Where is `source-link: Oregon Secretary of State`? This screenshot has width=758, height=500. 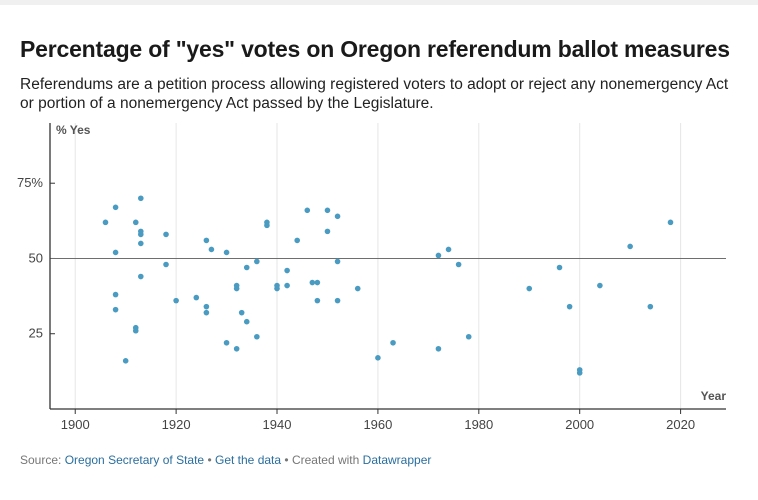
source-link: Oregon Secretary of State is located at coordinates (134, 460).